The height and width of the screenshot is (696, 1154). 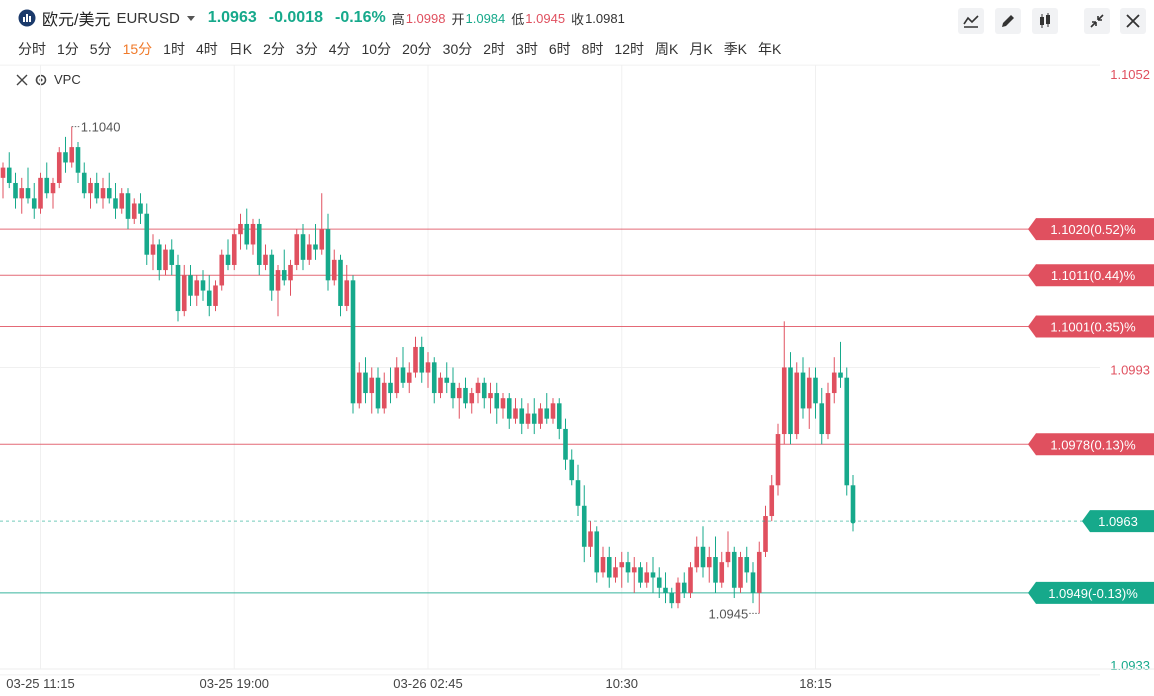 What do you see at coordinates (1133, 21) in the screenshot?
I see `close-button` at bounding box center [1133, 21].